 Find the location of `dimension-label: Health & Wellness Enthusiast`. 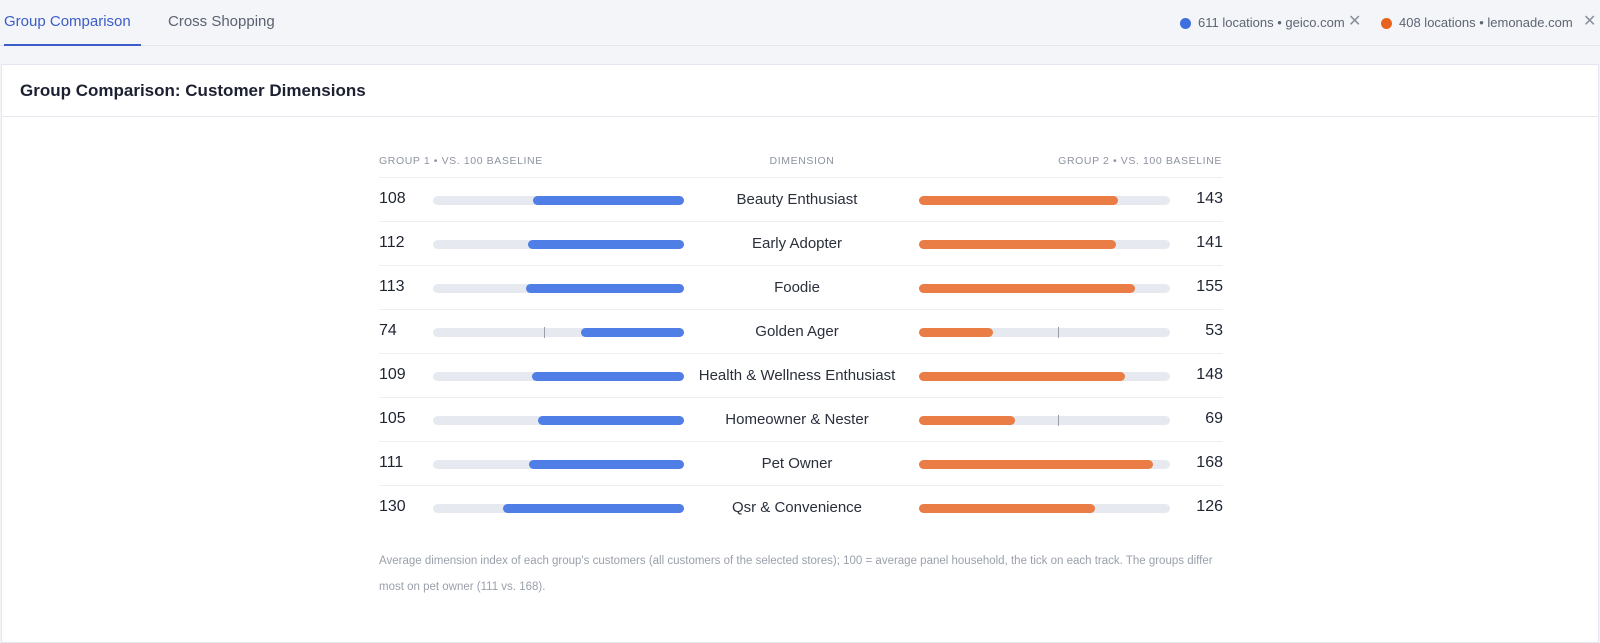

dimension-label: Health & Wellness Enthusiast is located at coordinates (797, 375).